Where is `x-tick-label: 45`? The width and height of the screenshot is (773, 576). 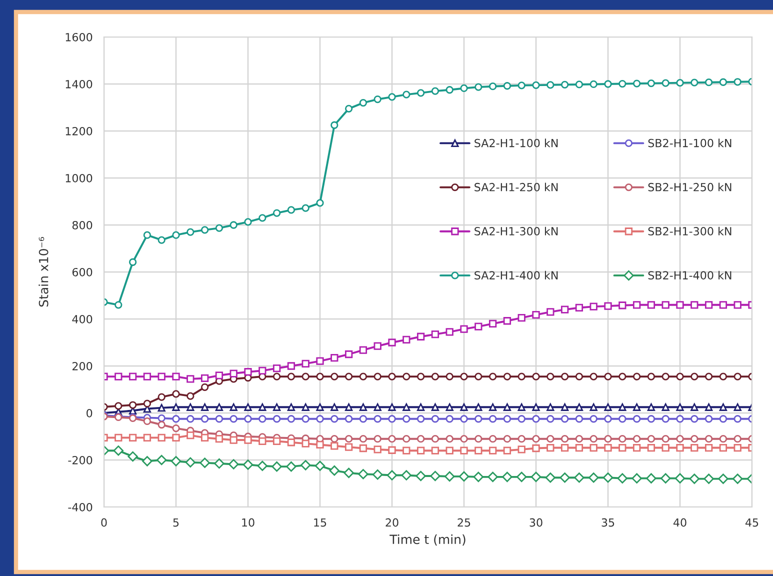
x-tick-label: 45 is located at coordinates (751, 522).